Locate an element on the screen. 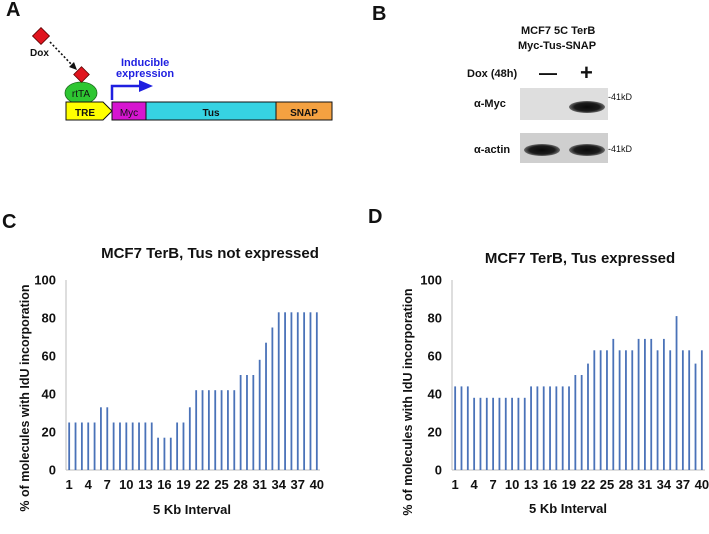 This screenshot has width=709, height=534. chart-c-title: MCF7 TerB, Tus not expressed is located at coordinates (210, 253).